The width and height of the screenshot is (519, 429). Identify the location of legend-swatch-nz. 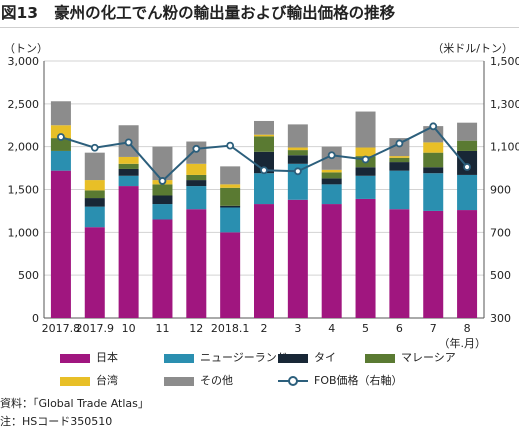
(179, 358).